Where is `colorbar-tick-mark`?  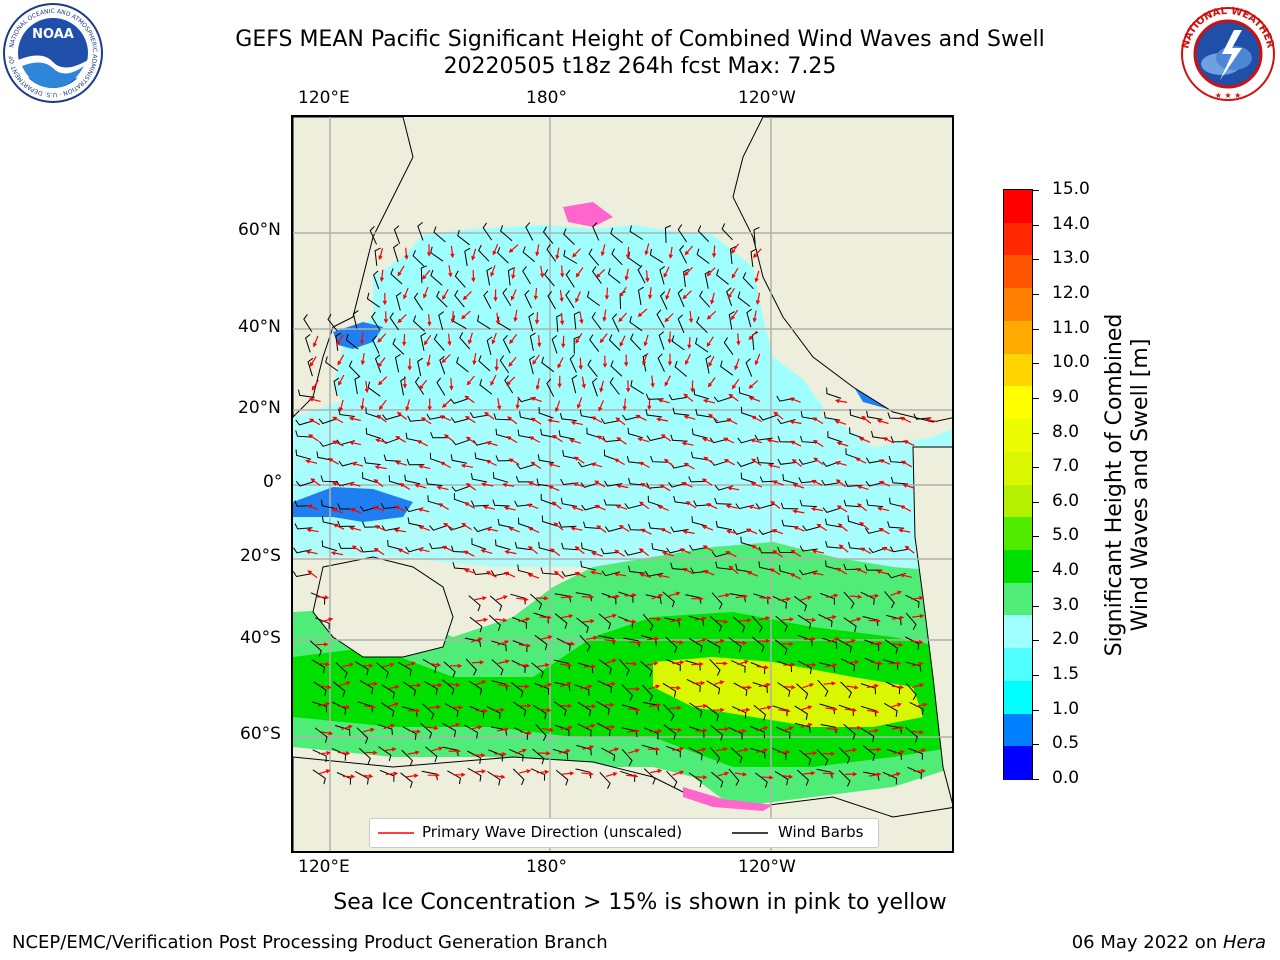
colorbar-tick-mark is located at coordinates (1036, 190).